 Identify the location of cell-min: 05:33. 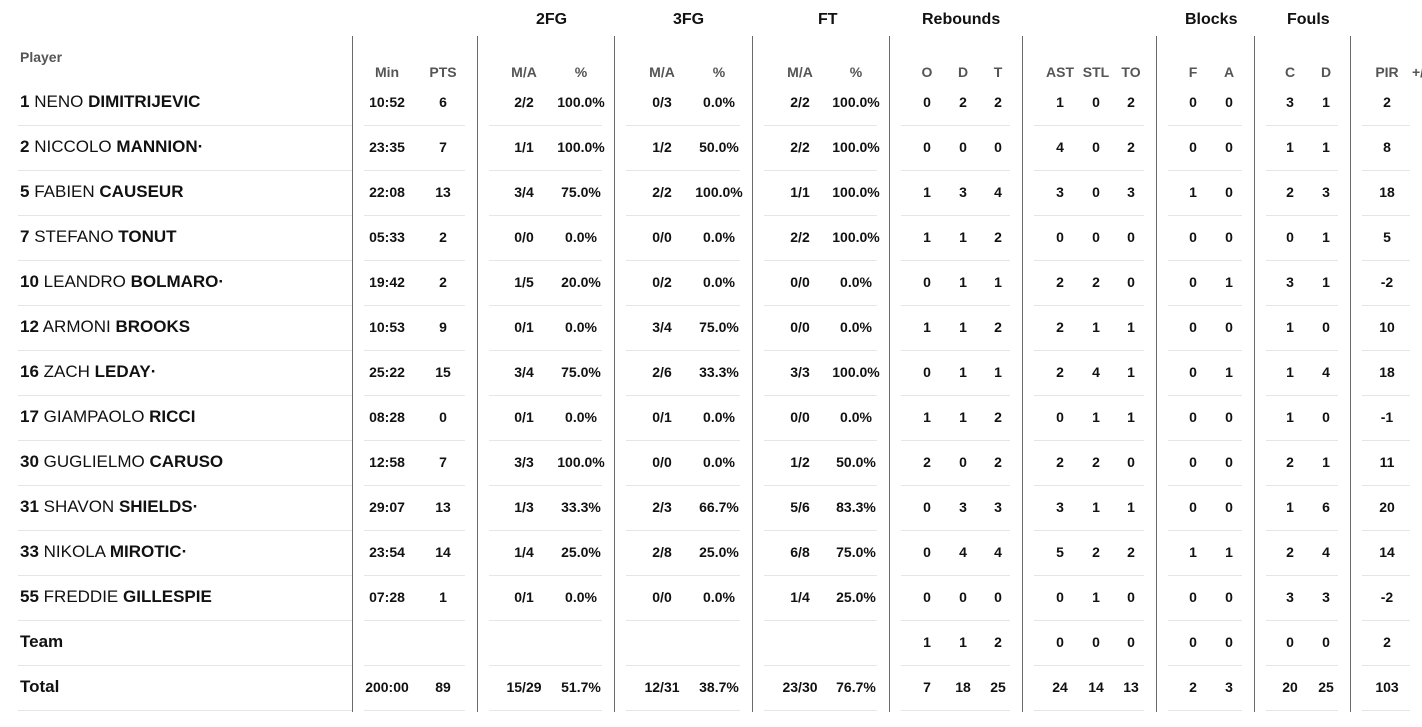
(387, 237).